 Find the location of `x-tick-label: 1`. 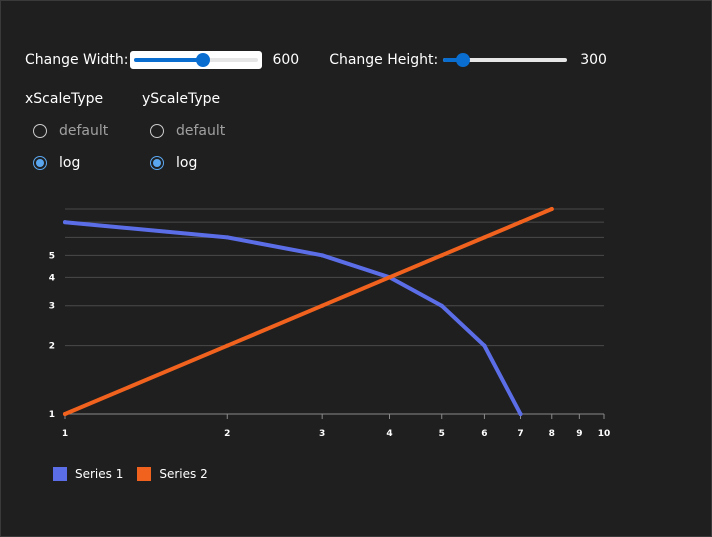

x-tick-label: 1 is located at coordinates (65, 434).